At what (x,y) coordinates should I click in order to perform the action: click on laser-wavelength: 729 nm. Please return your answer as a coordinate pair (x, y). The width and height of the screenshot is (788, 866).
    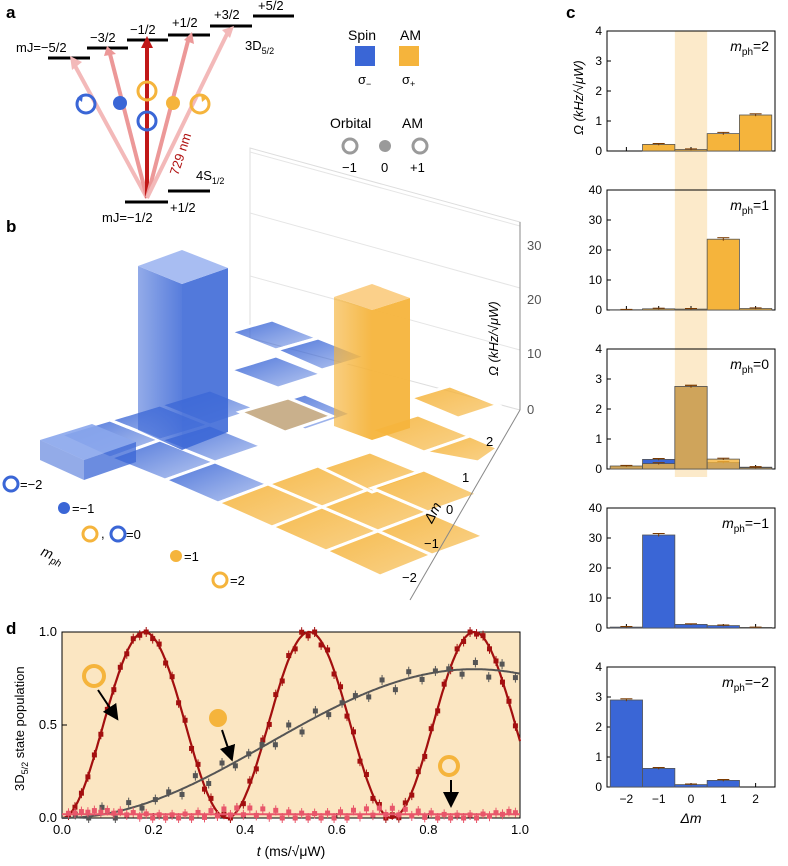
    Looking at the image, I should click on (181, 154).